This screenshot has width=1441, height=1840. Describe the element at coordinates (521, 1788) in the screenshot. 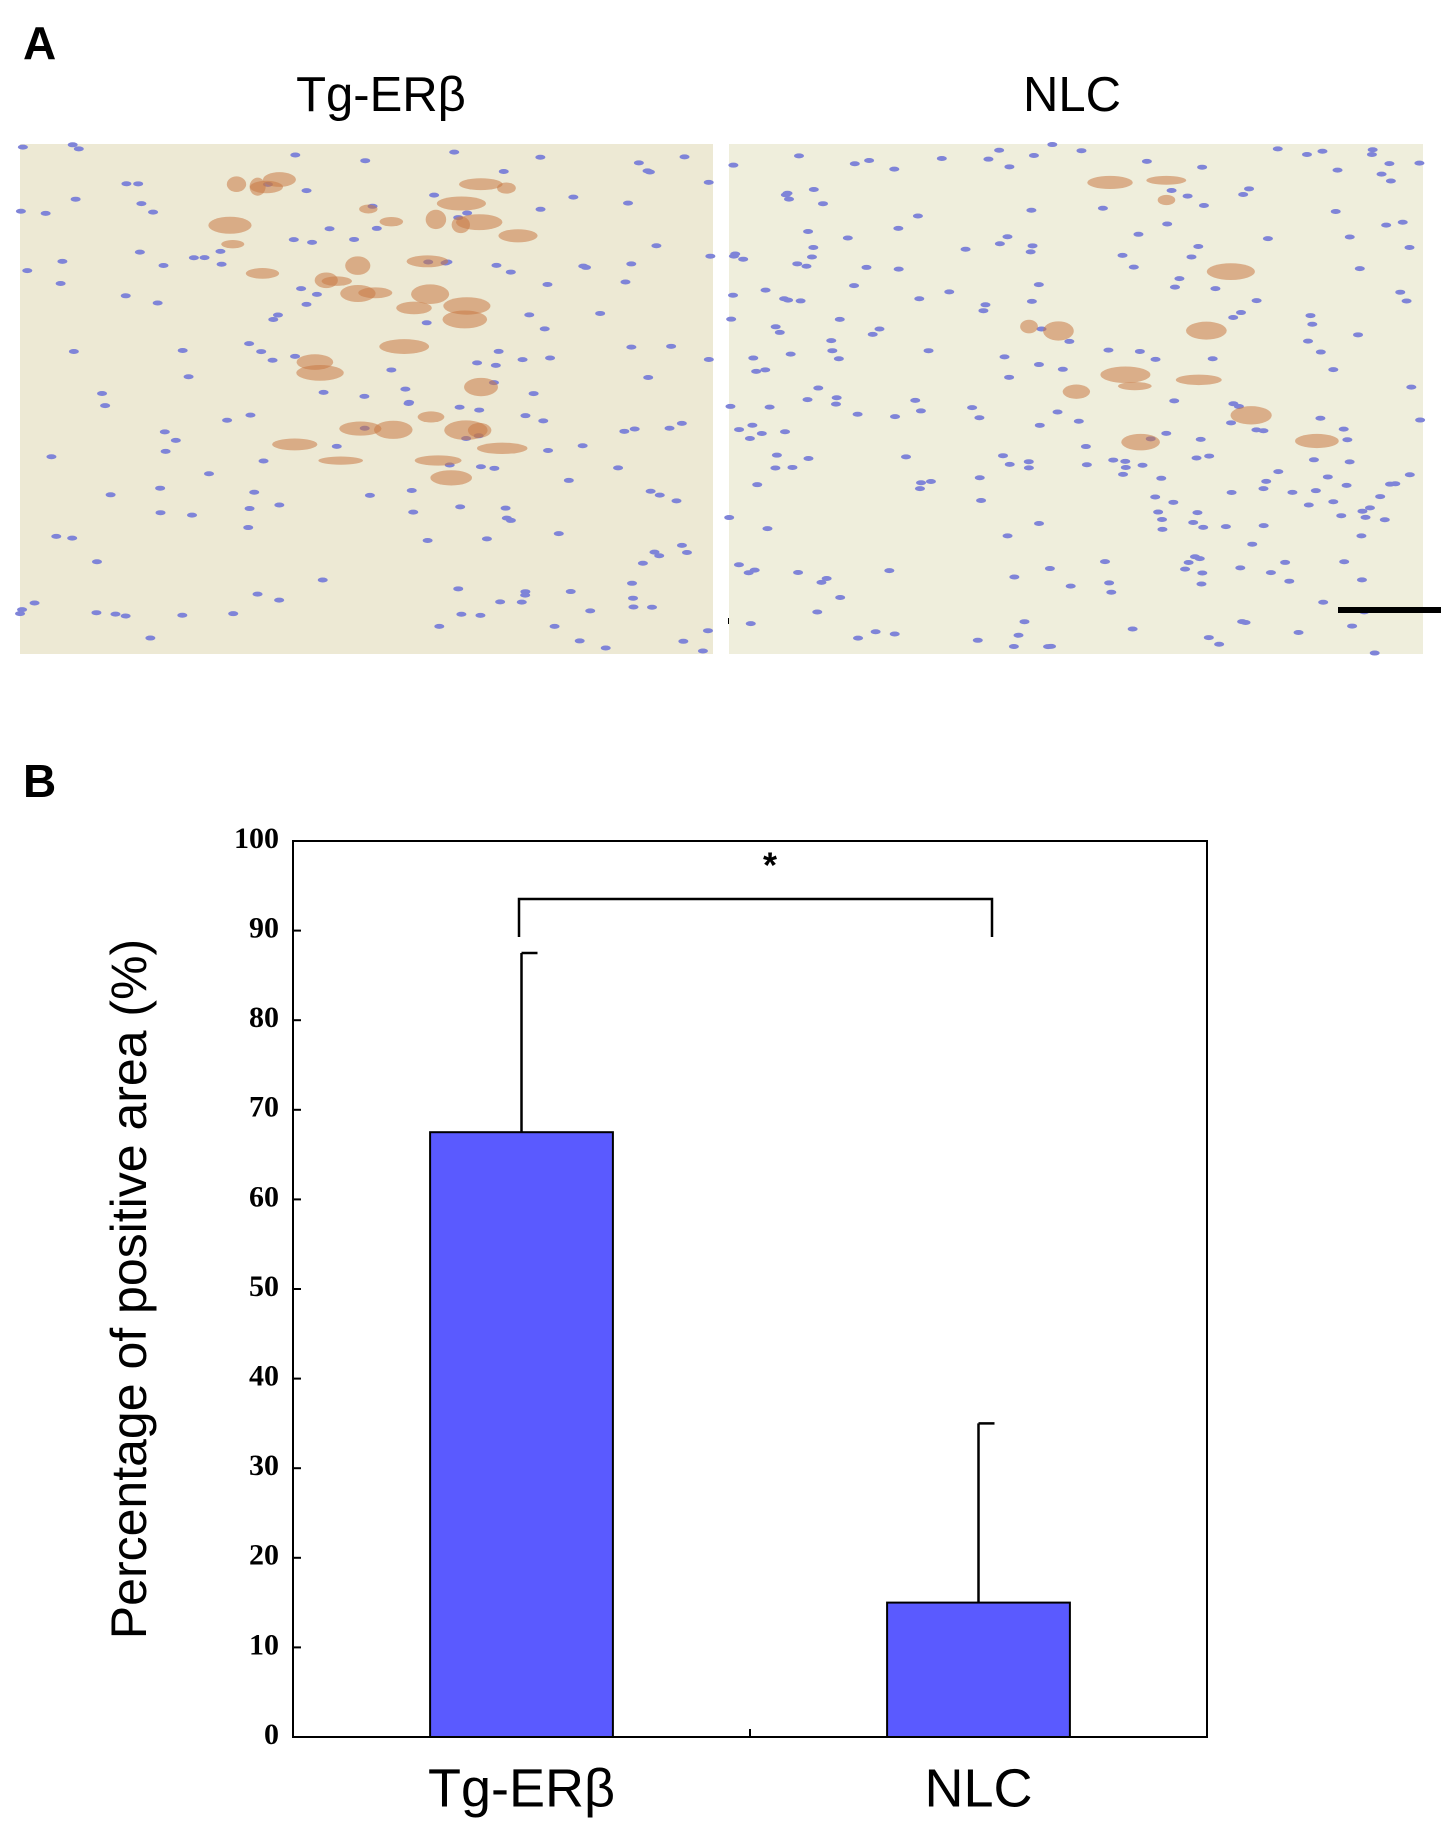

I see `x-tick-label: Tg-ERβ` at that location.